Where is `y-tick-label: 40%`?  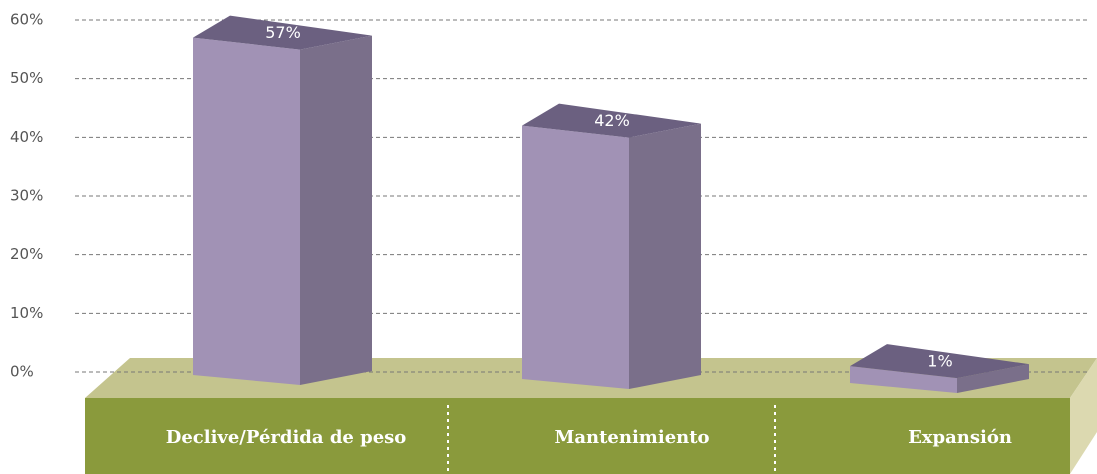
y-tick-label: 40% is located at coordinates (26, 137).